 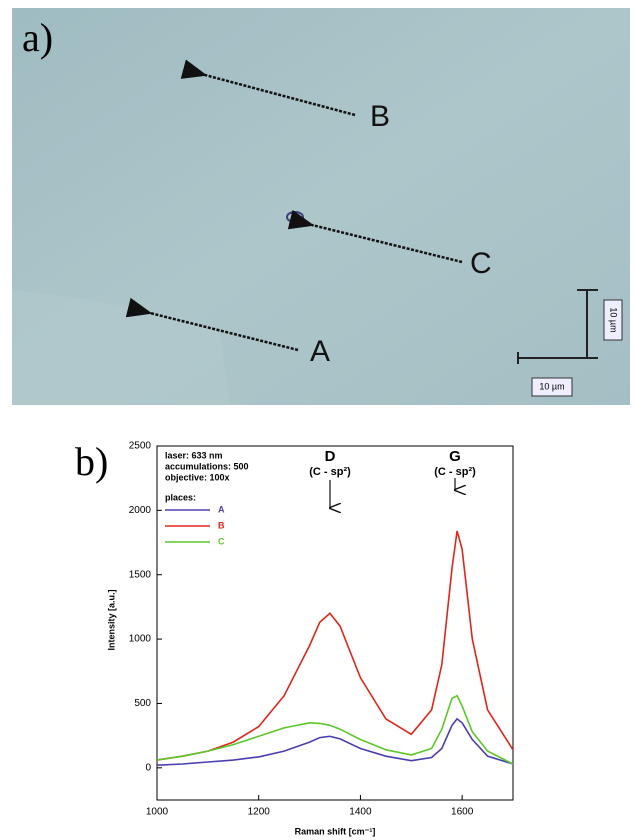 I want to click on scale-bar, so click(x=557, y=326).